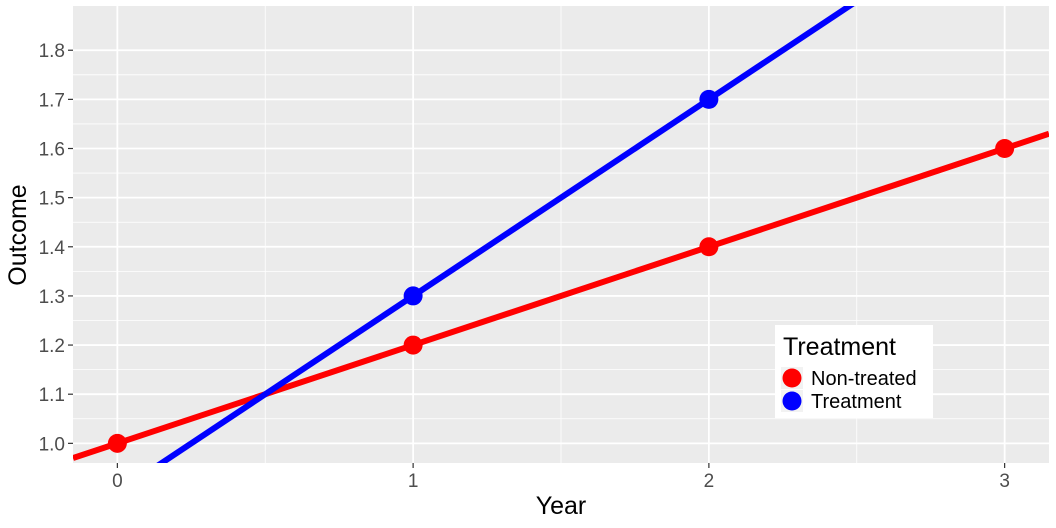 This screenshot has width=1056, height=528. Describe the element at coordinates (561, 506) in the screenshot. I see `x-axis-title: Year` at that location.